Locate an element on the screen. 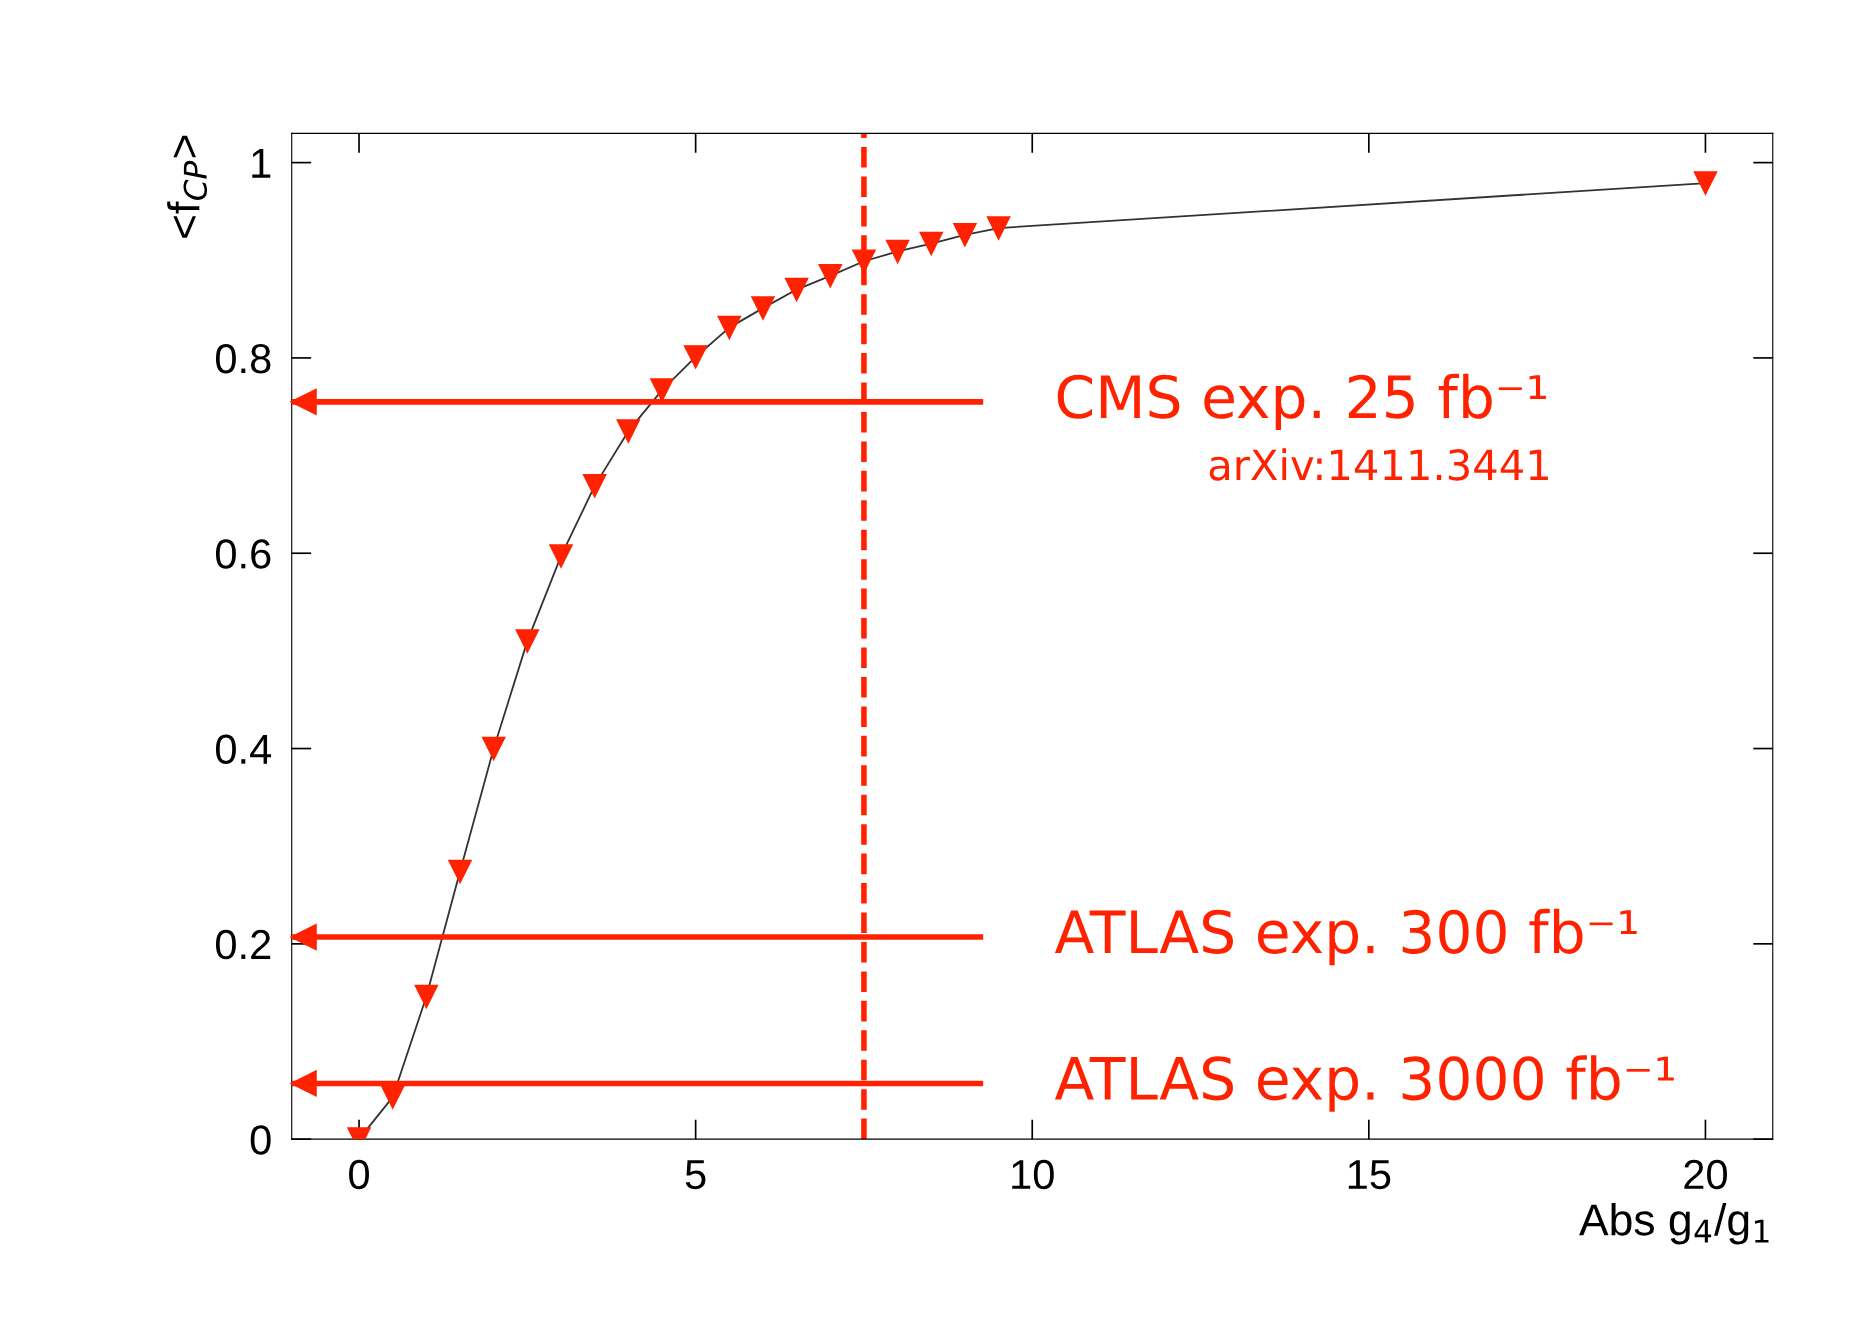 This screenshot has width=1870, height=1320. ref-line-label: ATLAS exp. 300 fb⁻¹ is located at coordinates (1345, 937).